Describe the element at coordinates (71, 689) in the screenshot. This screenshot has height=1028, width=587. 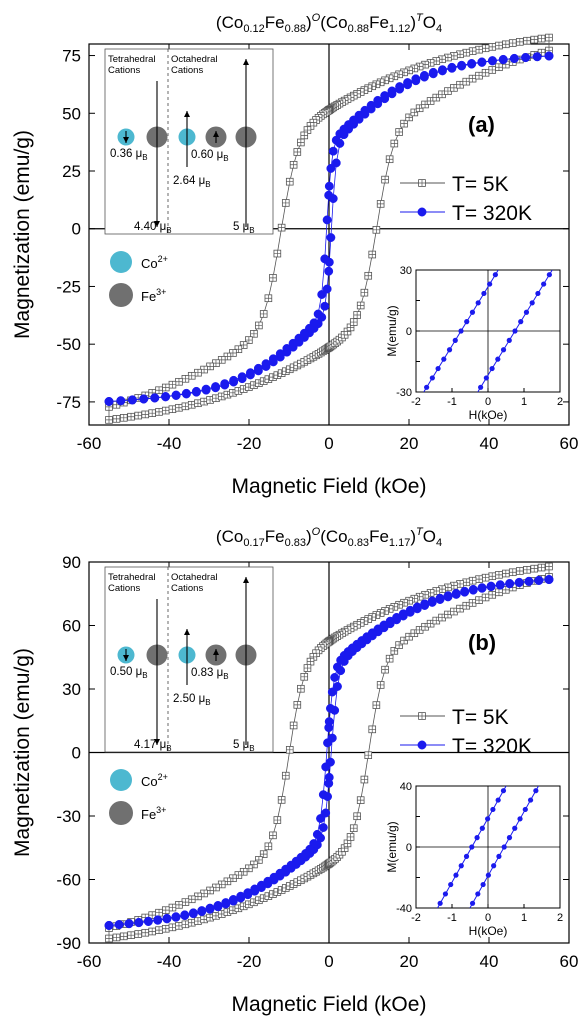
I see `y-tick-label: 30` at that location.